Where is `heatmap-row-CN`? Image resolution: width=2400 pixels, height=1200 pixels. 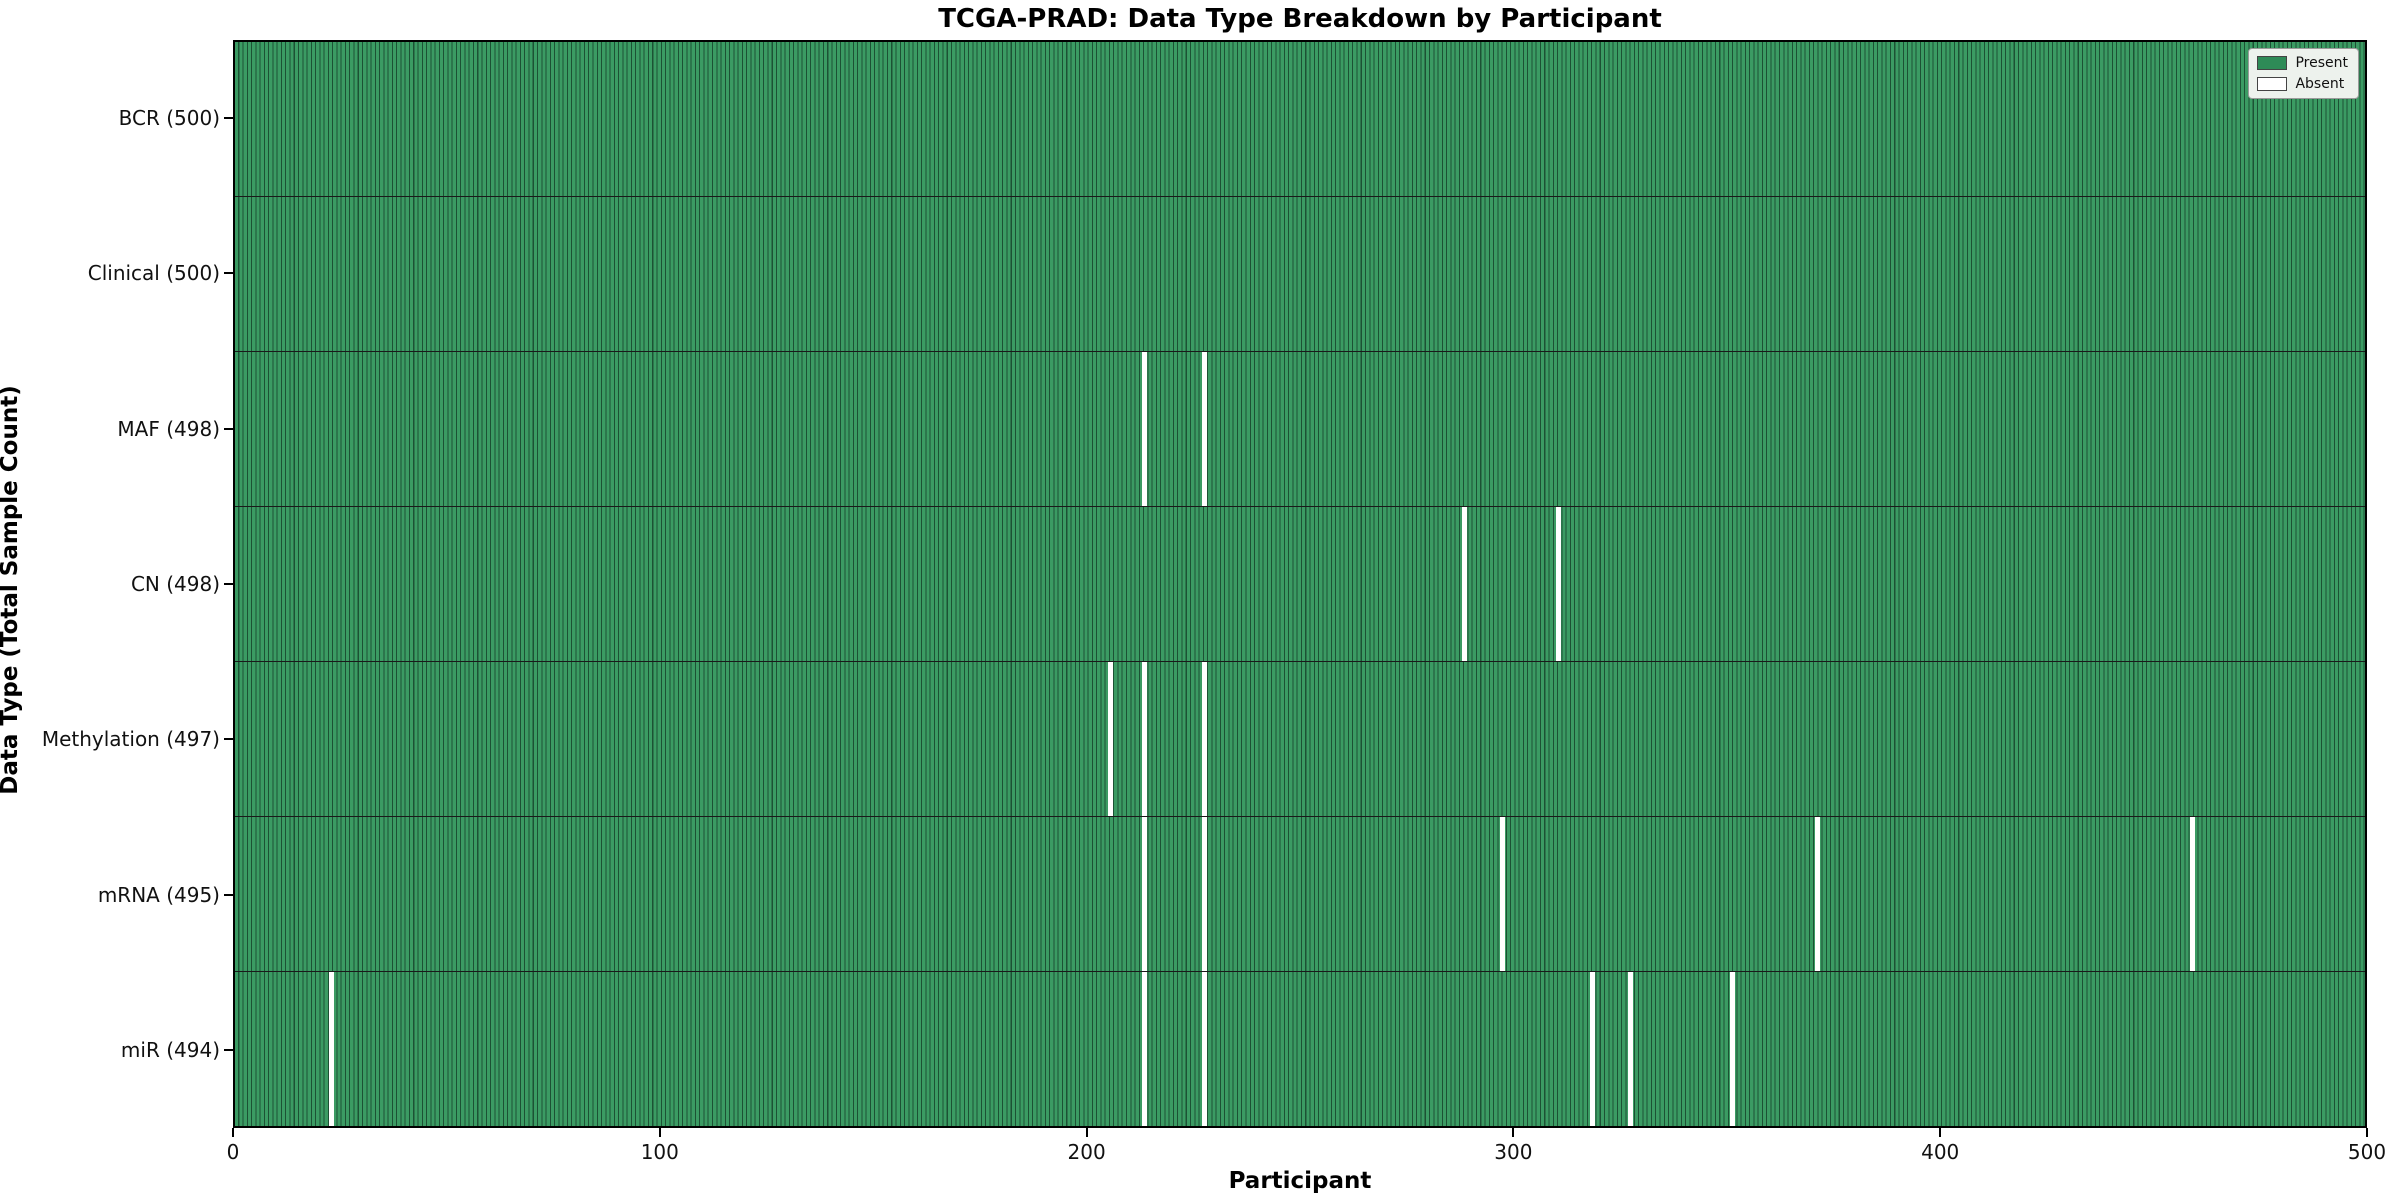 heatmap-row-CN is located at coordinates (1300, 584).